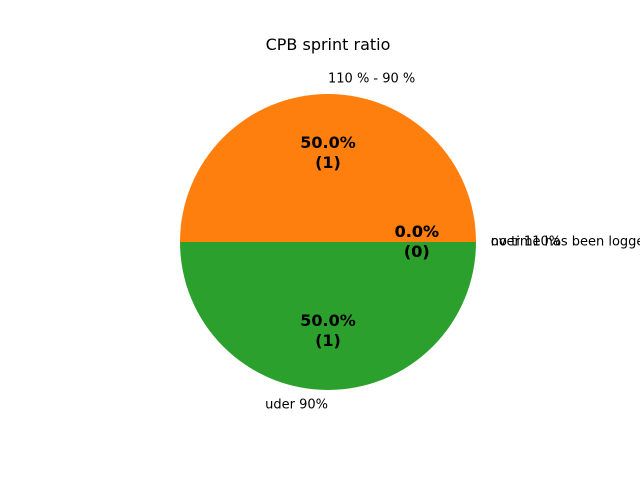  What do you see at coordinates (526, 242) in the screenshot?
I see `category-label-over-110: over 110%` at bounding box center [526, 242].